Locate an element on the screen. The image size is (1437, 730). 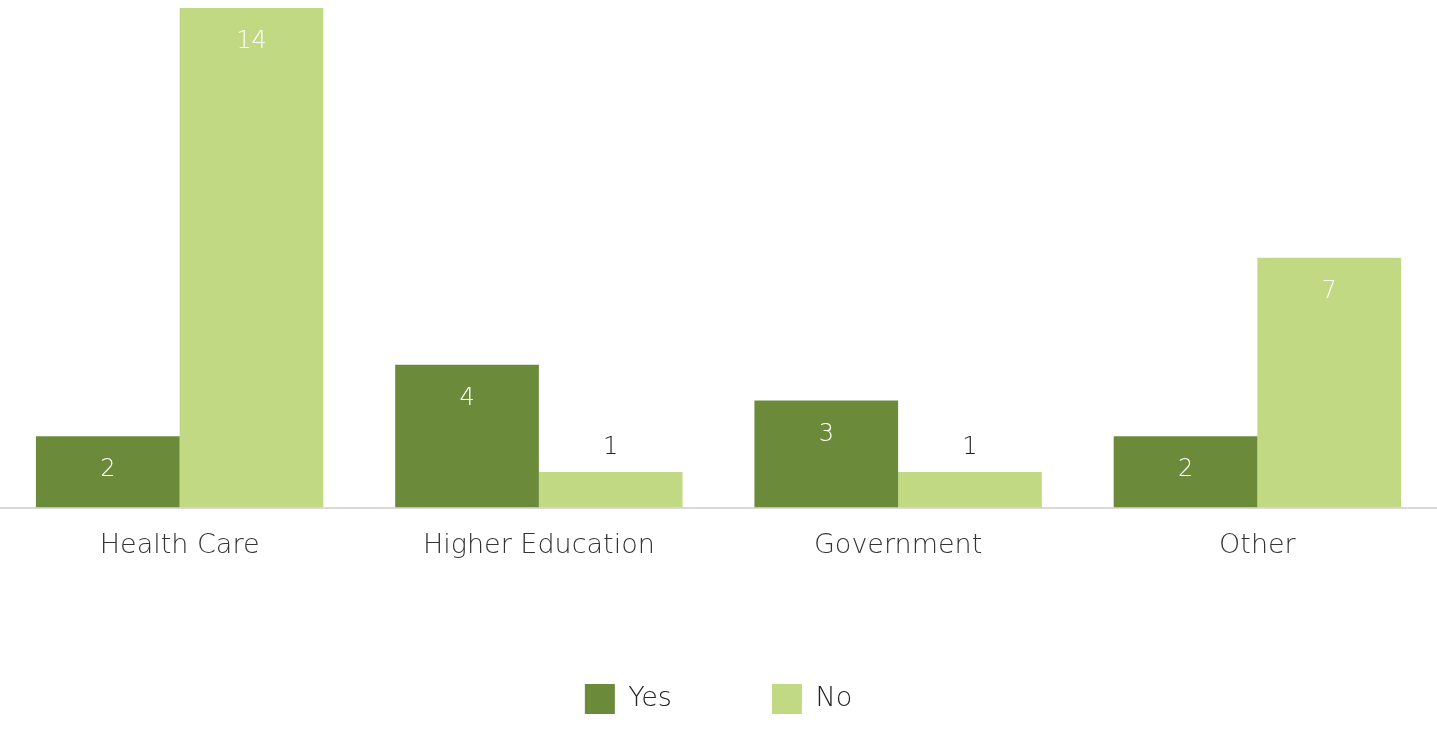
x-tick-label: Health Care is located at coordinates (179, 543).